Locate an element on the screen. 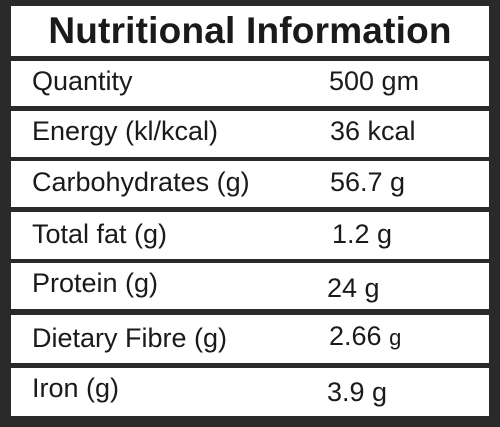 The height and width of the screenshot is (427, 500). row-label: Carbohydrates (g) is located at coordinates (141, 182).